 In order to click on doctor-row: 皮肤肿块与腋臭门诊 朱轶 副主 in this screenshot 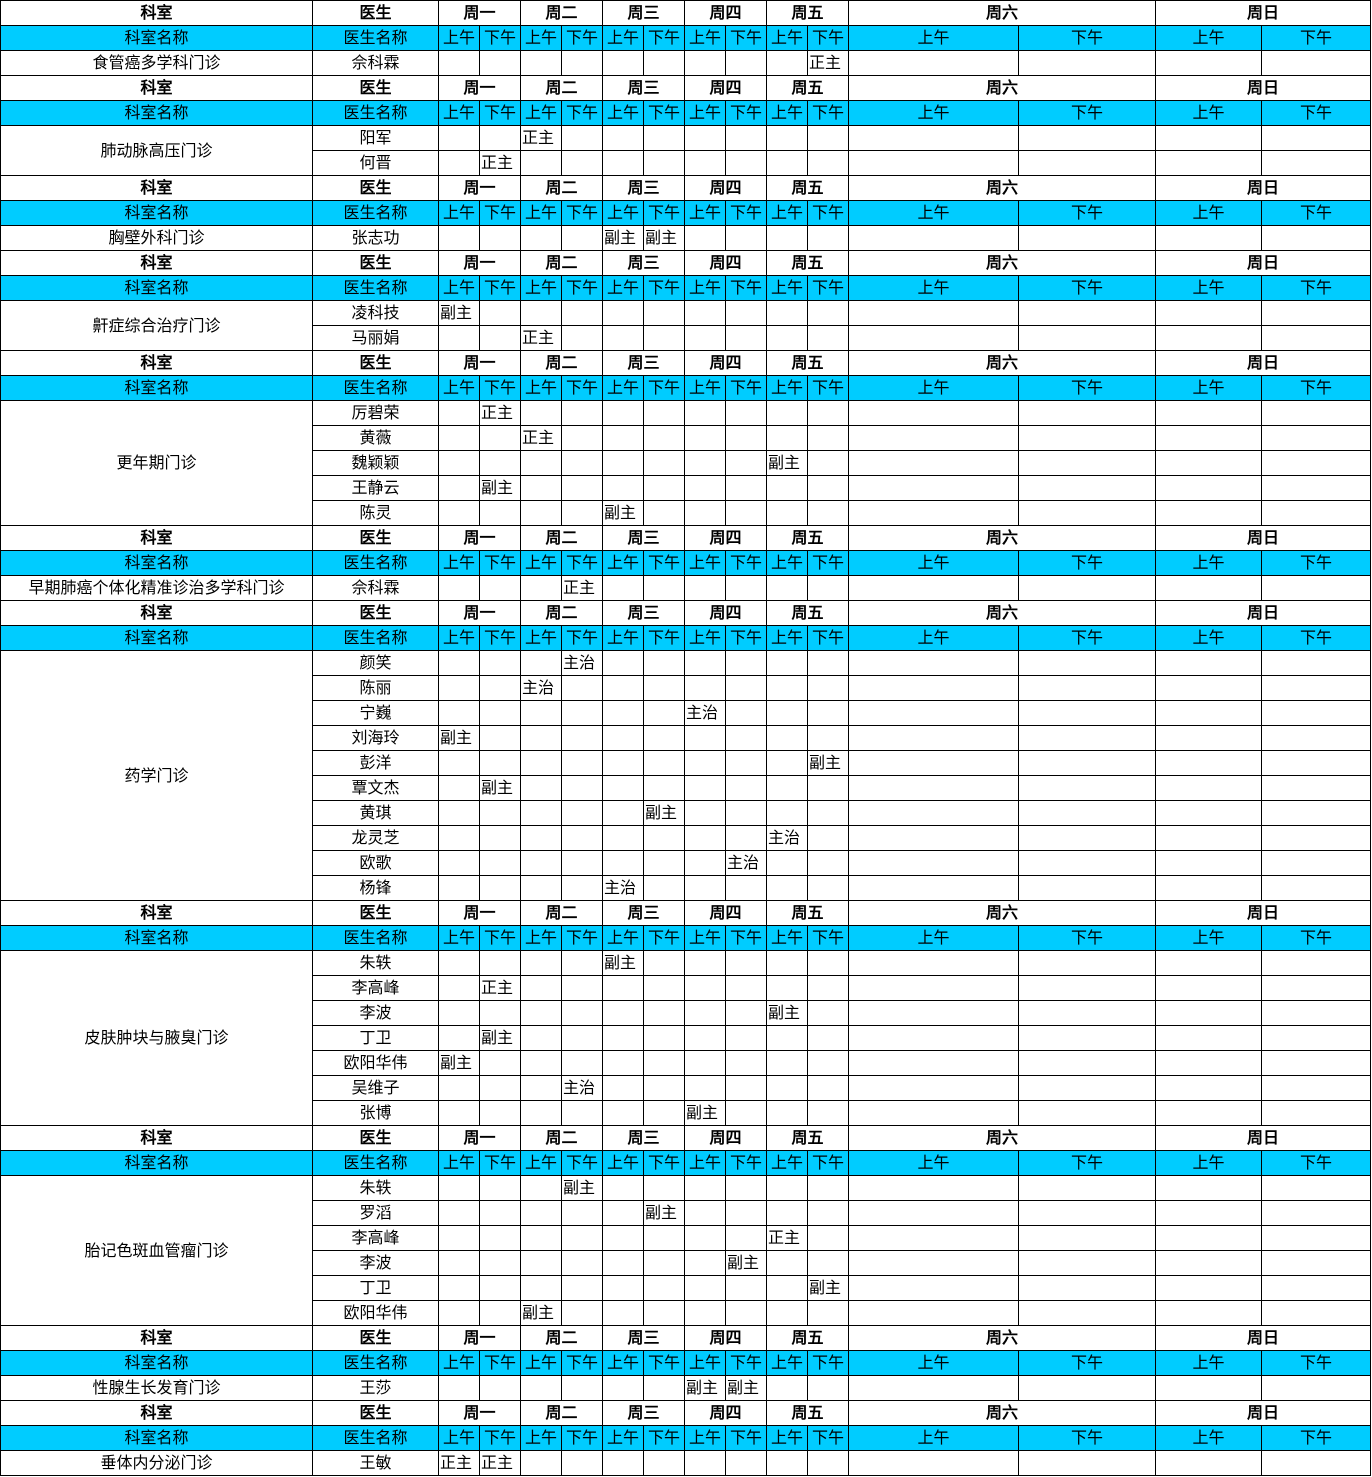, I will do `click(685, 1038)`.